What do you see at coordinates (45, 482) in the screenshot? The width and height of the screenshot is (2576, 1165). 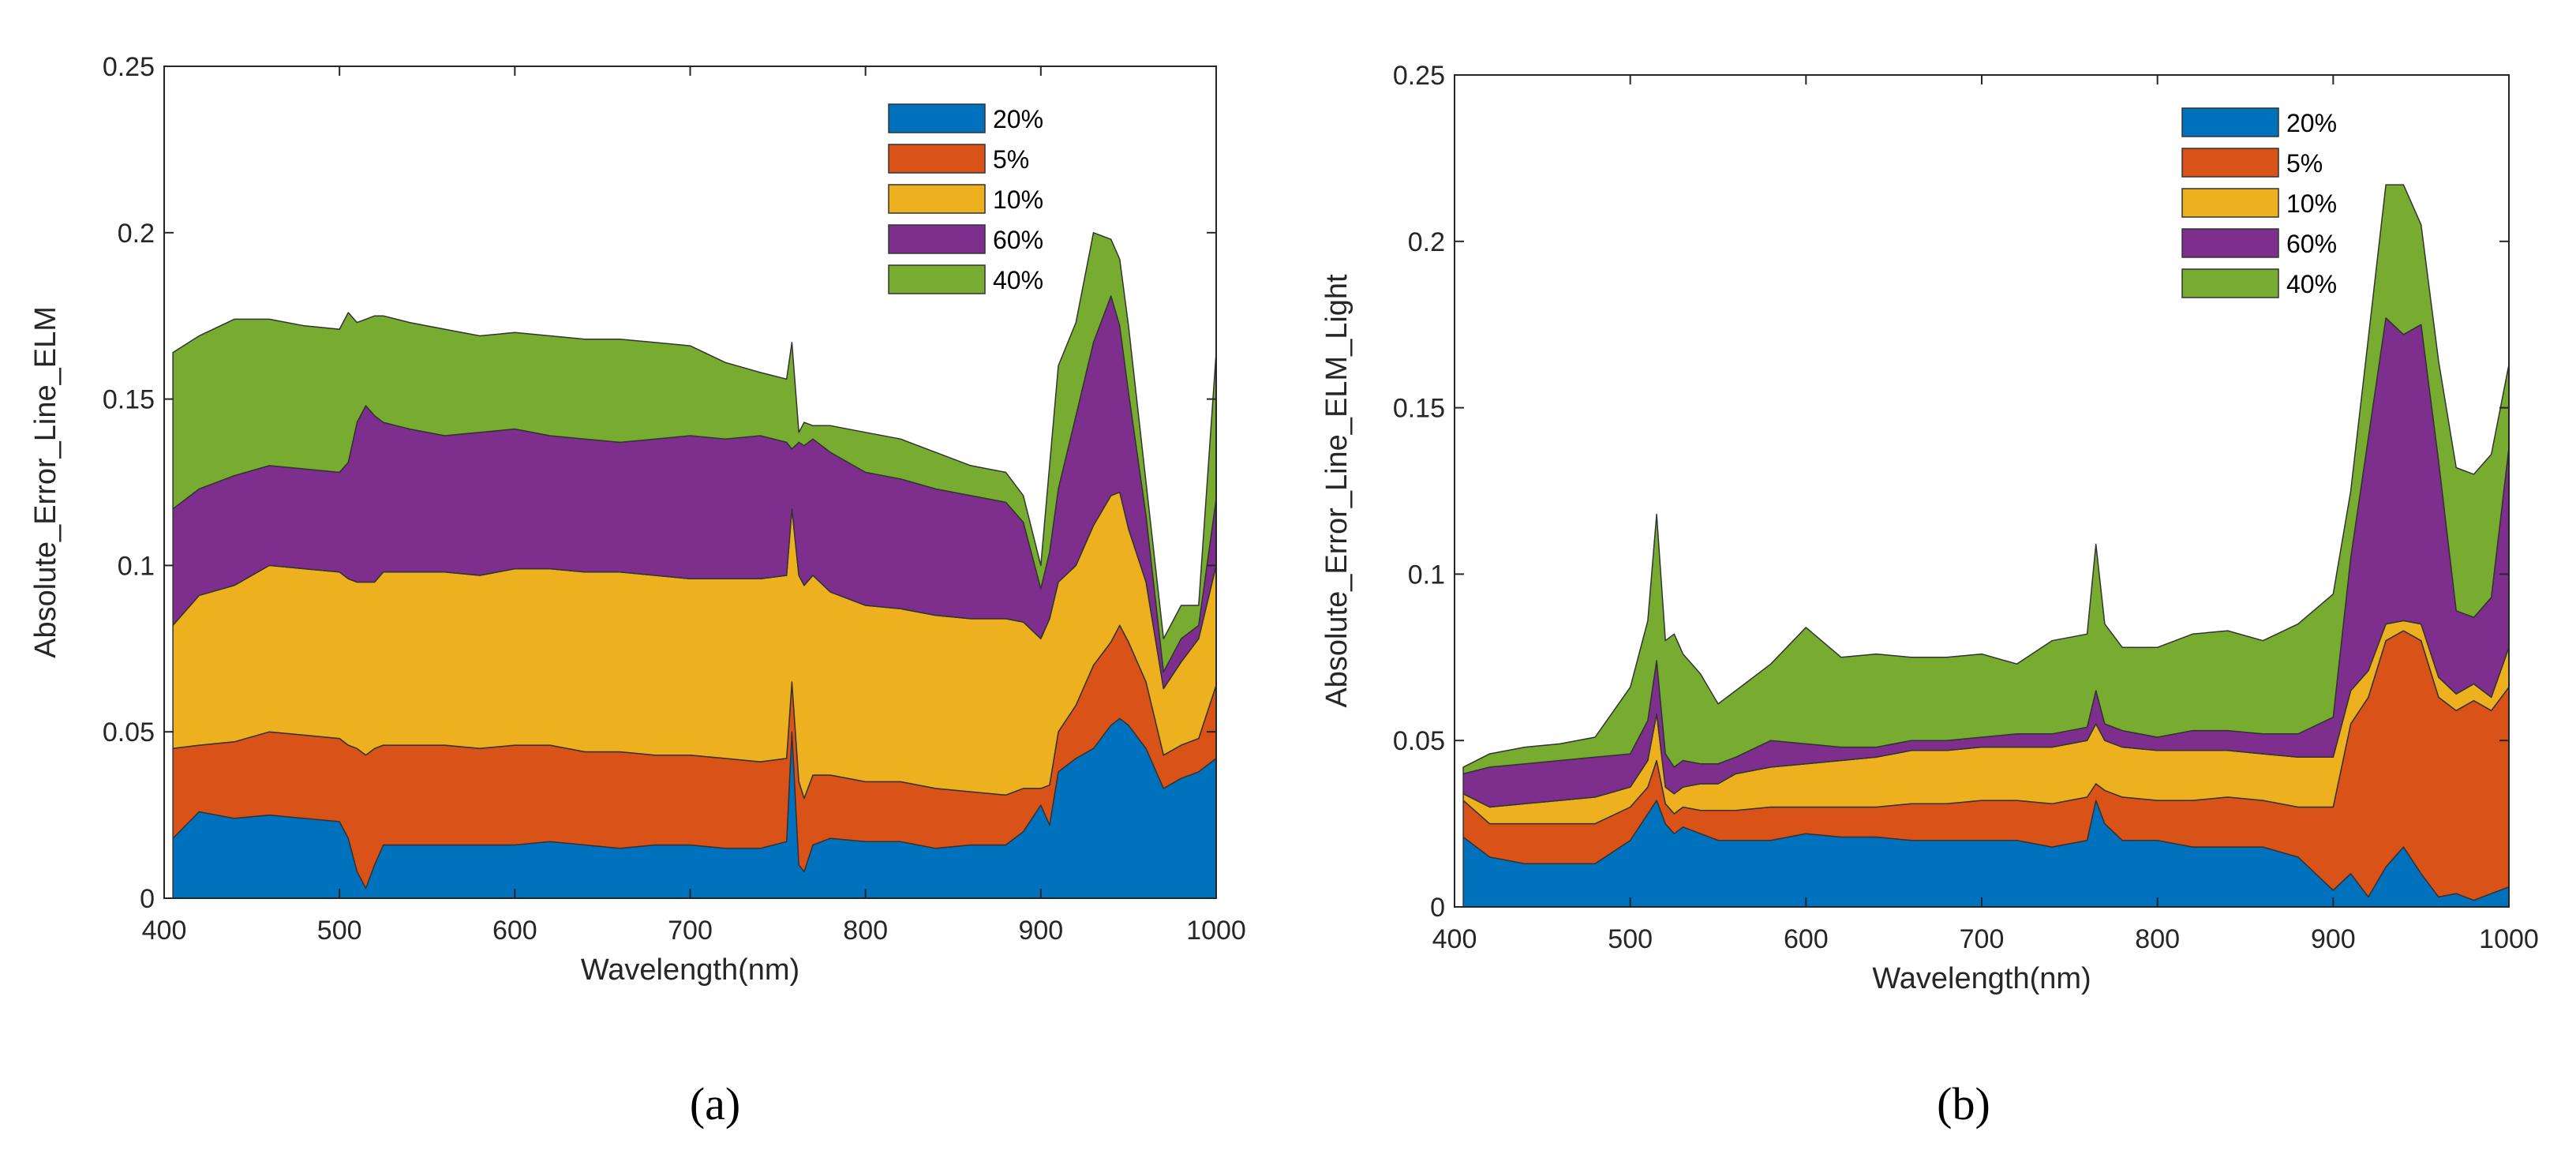 I see `y-axis-label: Absolute_Error_Line_ELM` at bounding box center [45, 482].